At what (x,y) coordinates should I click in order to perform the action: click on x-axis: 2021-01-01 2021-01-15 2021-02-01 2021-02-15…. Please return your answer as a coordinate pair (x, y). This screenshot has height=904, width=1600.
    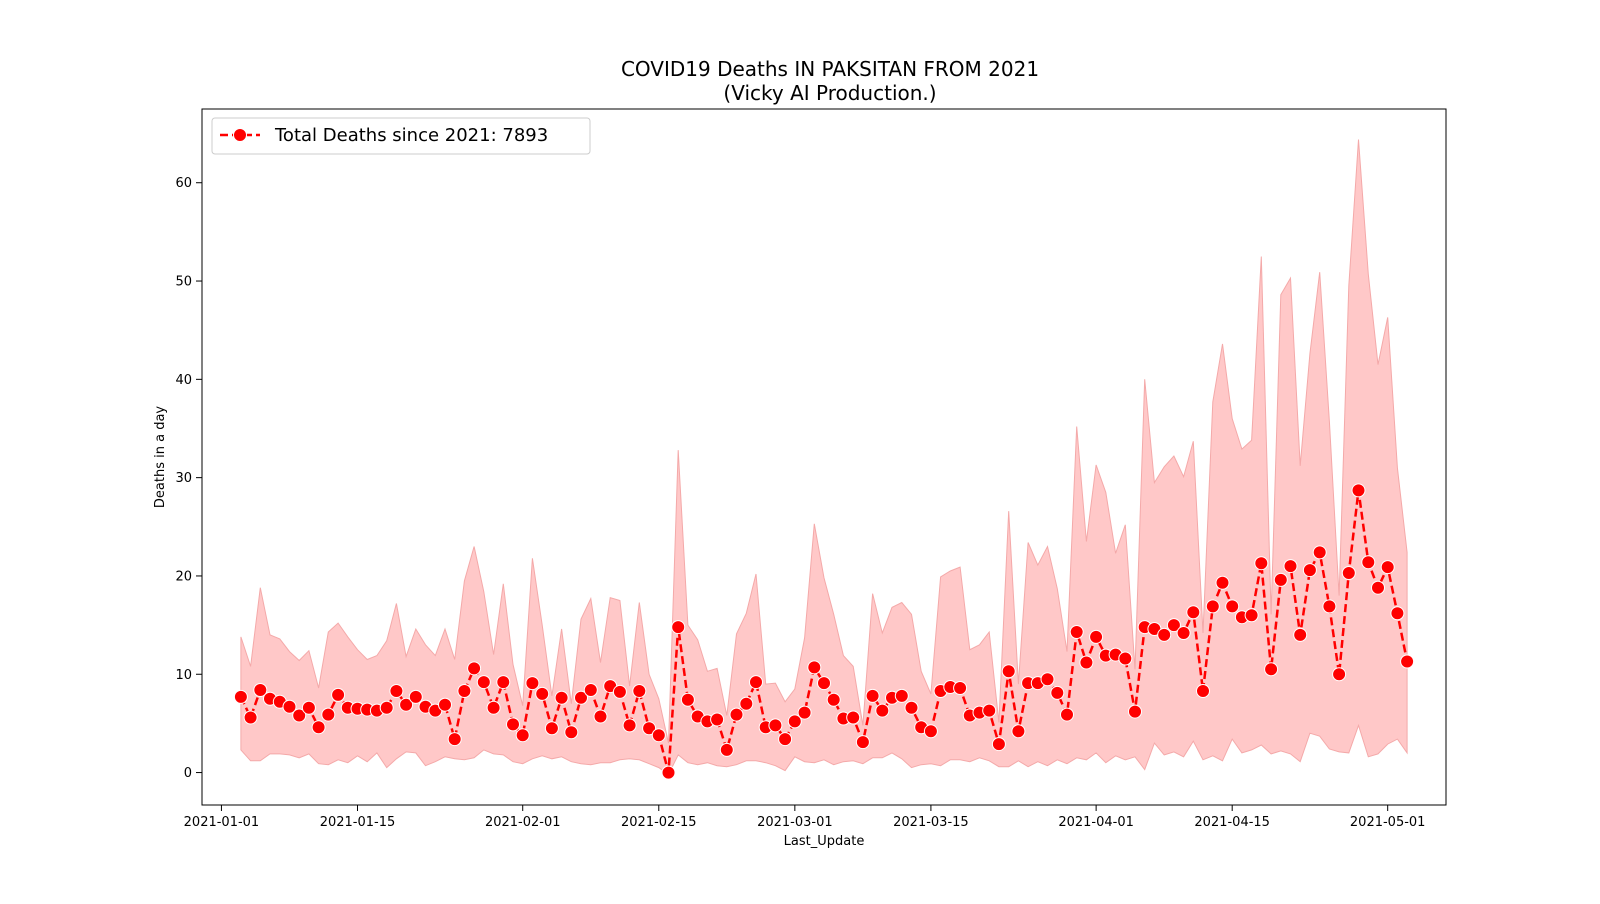
    Looking at the image, I should click on (804, 817).